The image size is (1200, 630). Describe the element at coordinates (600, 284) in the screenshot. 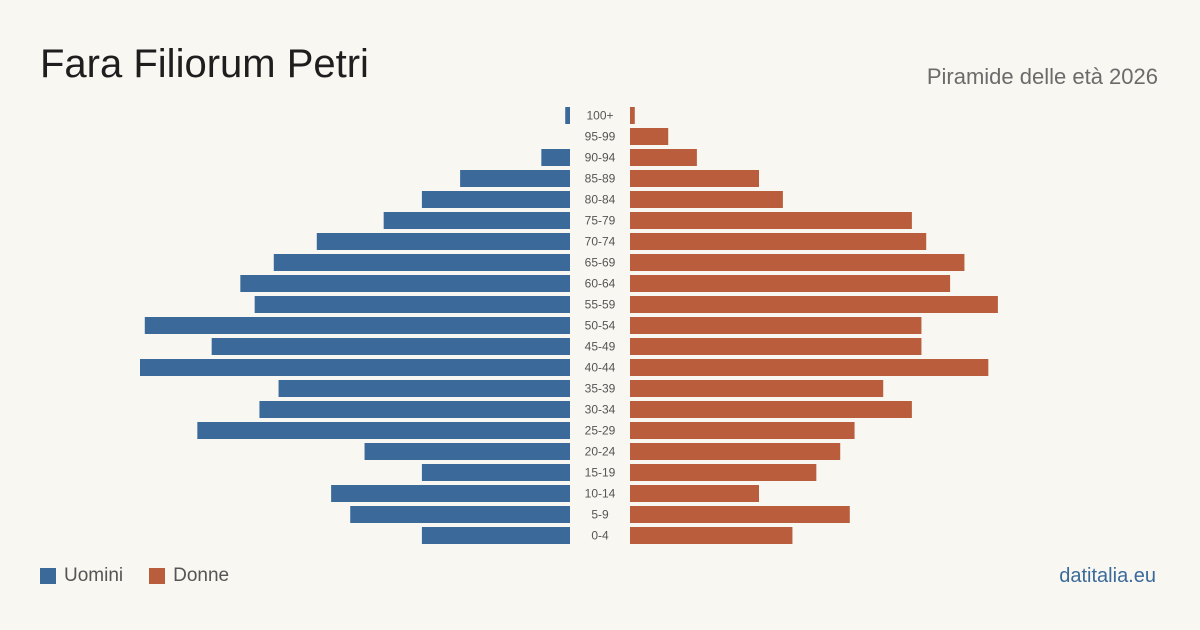

I see `age-label-60-64: 60-64` at that location.